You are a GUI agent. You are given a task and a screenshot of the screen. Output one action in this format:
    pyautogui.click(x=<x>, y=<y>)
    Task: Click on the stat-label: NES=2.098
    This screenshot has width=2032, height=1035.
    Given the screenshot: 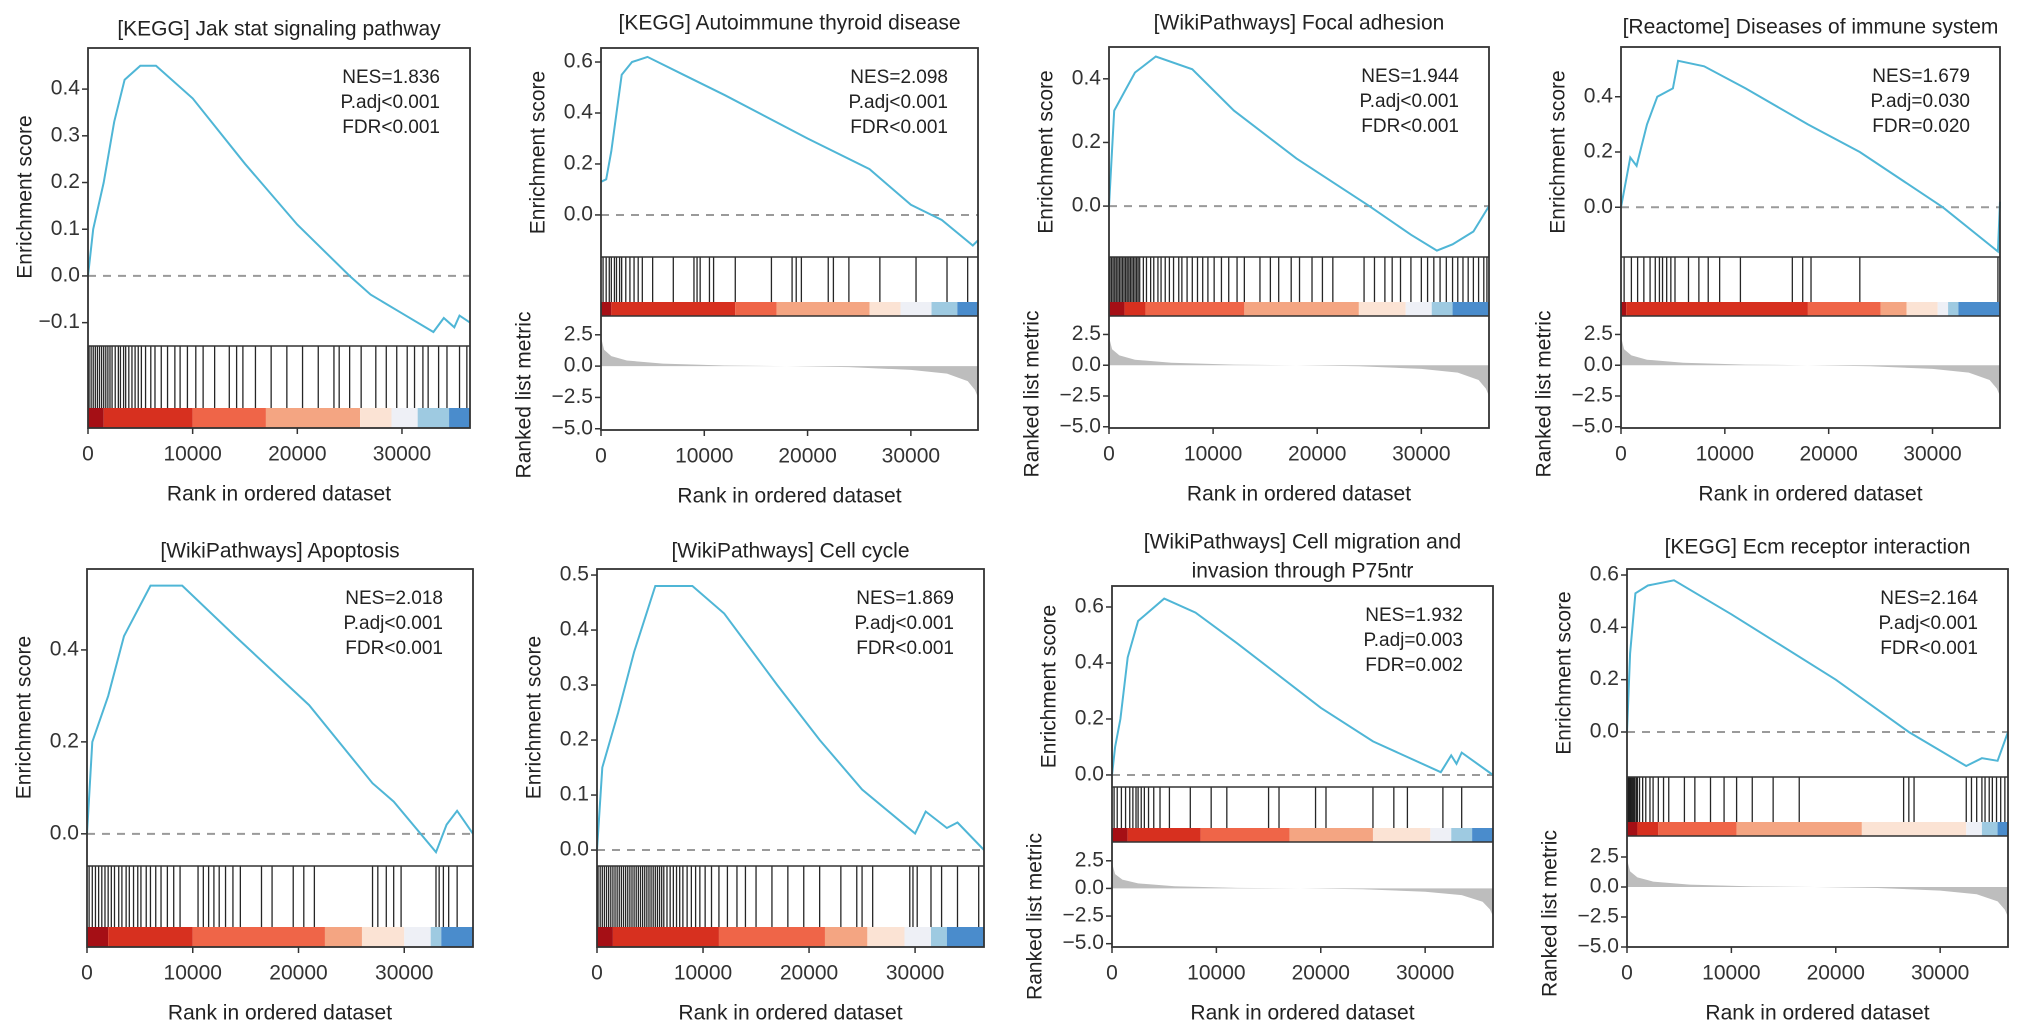 What is the action you would take?
    pyautogui.click(x=899, y=77)
    